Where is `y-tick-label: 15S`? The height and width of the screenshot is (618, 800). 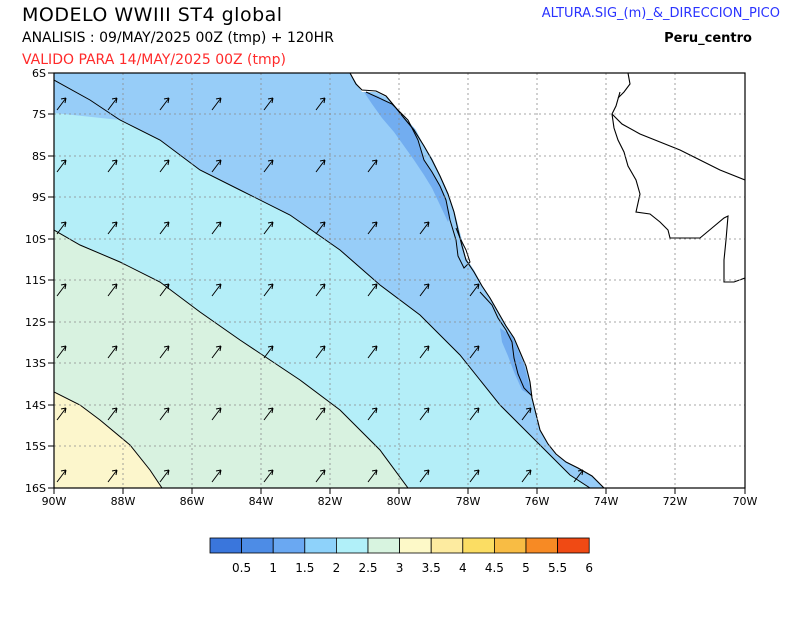
y-tick-label: 15S is located at coordinates (35, 446).